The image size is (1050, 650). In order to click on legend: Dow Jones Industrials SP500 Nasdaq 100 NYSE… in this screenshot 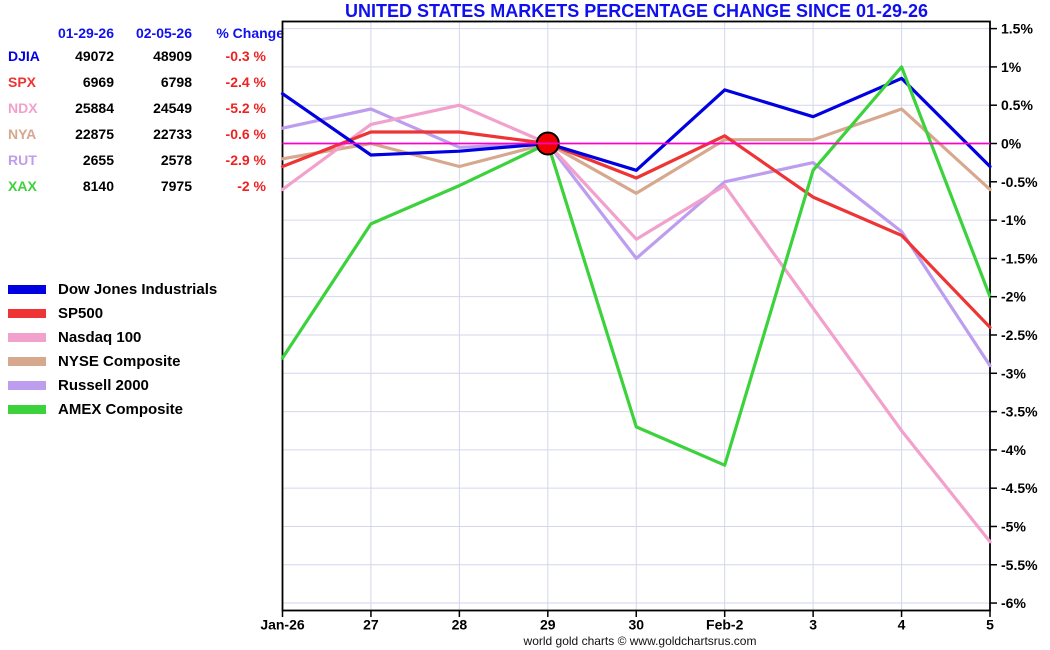, I will do `click(112, 349)`.